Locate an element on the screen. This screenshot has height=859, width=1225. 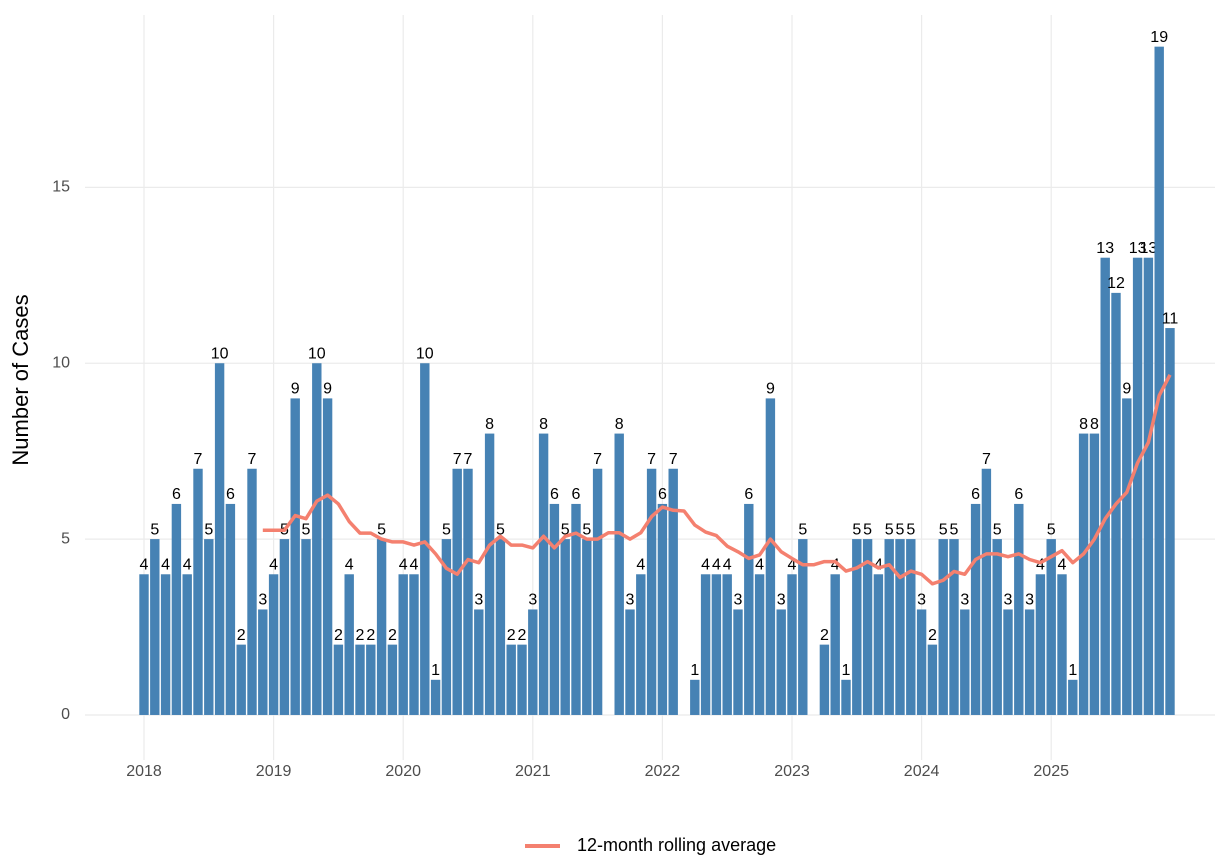
data-label: 11 is located at coordinates (1170, 318).